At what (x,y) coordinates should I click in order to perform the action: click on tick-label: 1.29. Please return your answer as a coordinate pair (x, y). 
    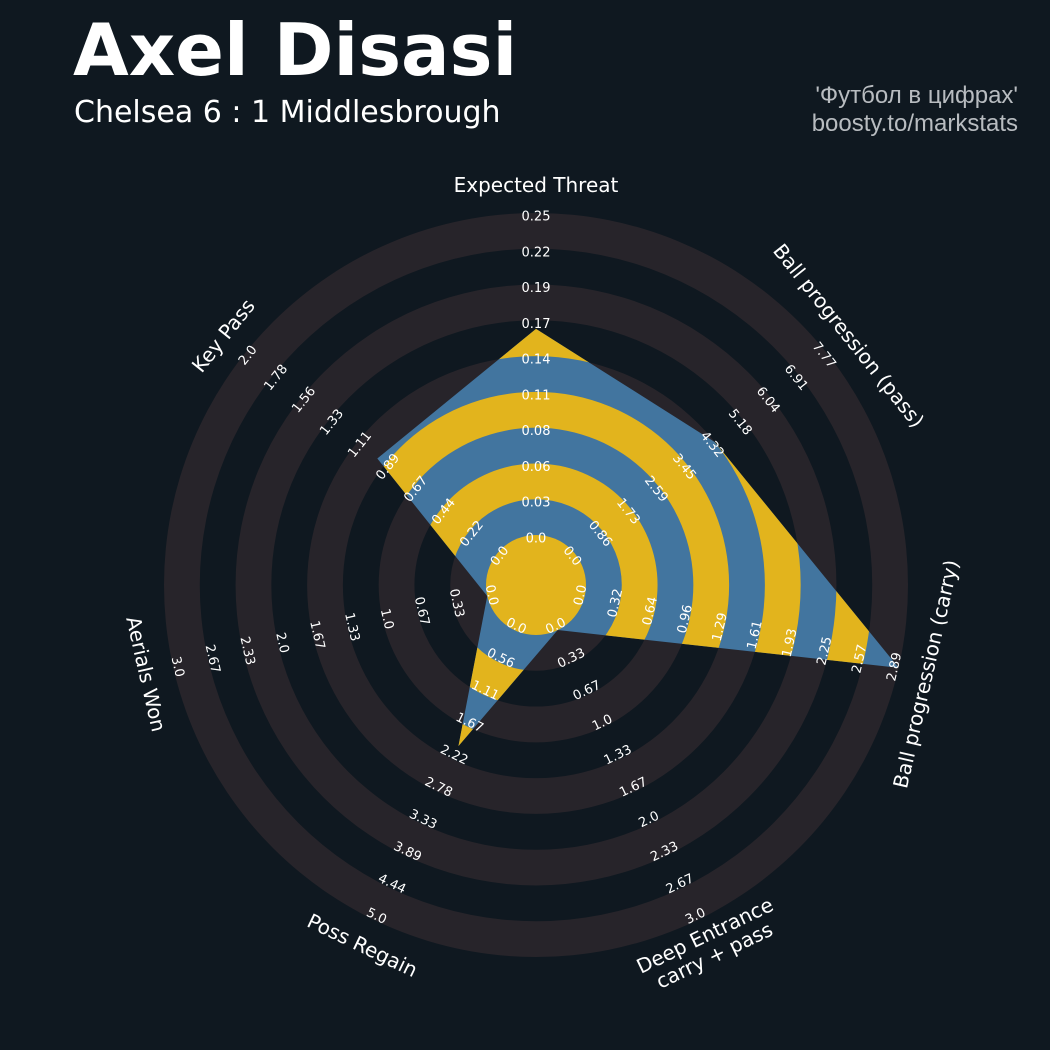
    Looking at the image, I should click on (720, 627).